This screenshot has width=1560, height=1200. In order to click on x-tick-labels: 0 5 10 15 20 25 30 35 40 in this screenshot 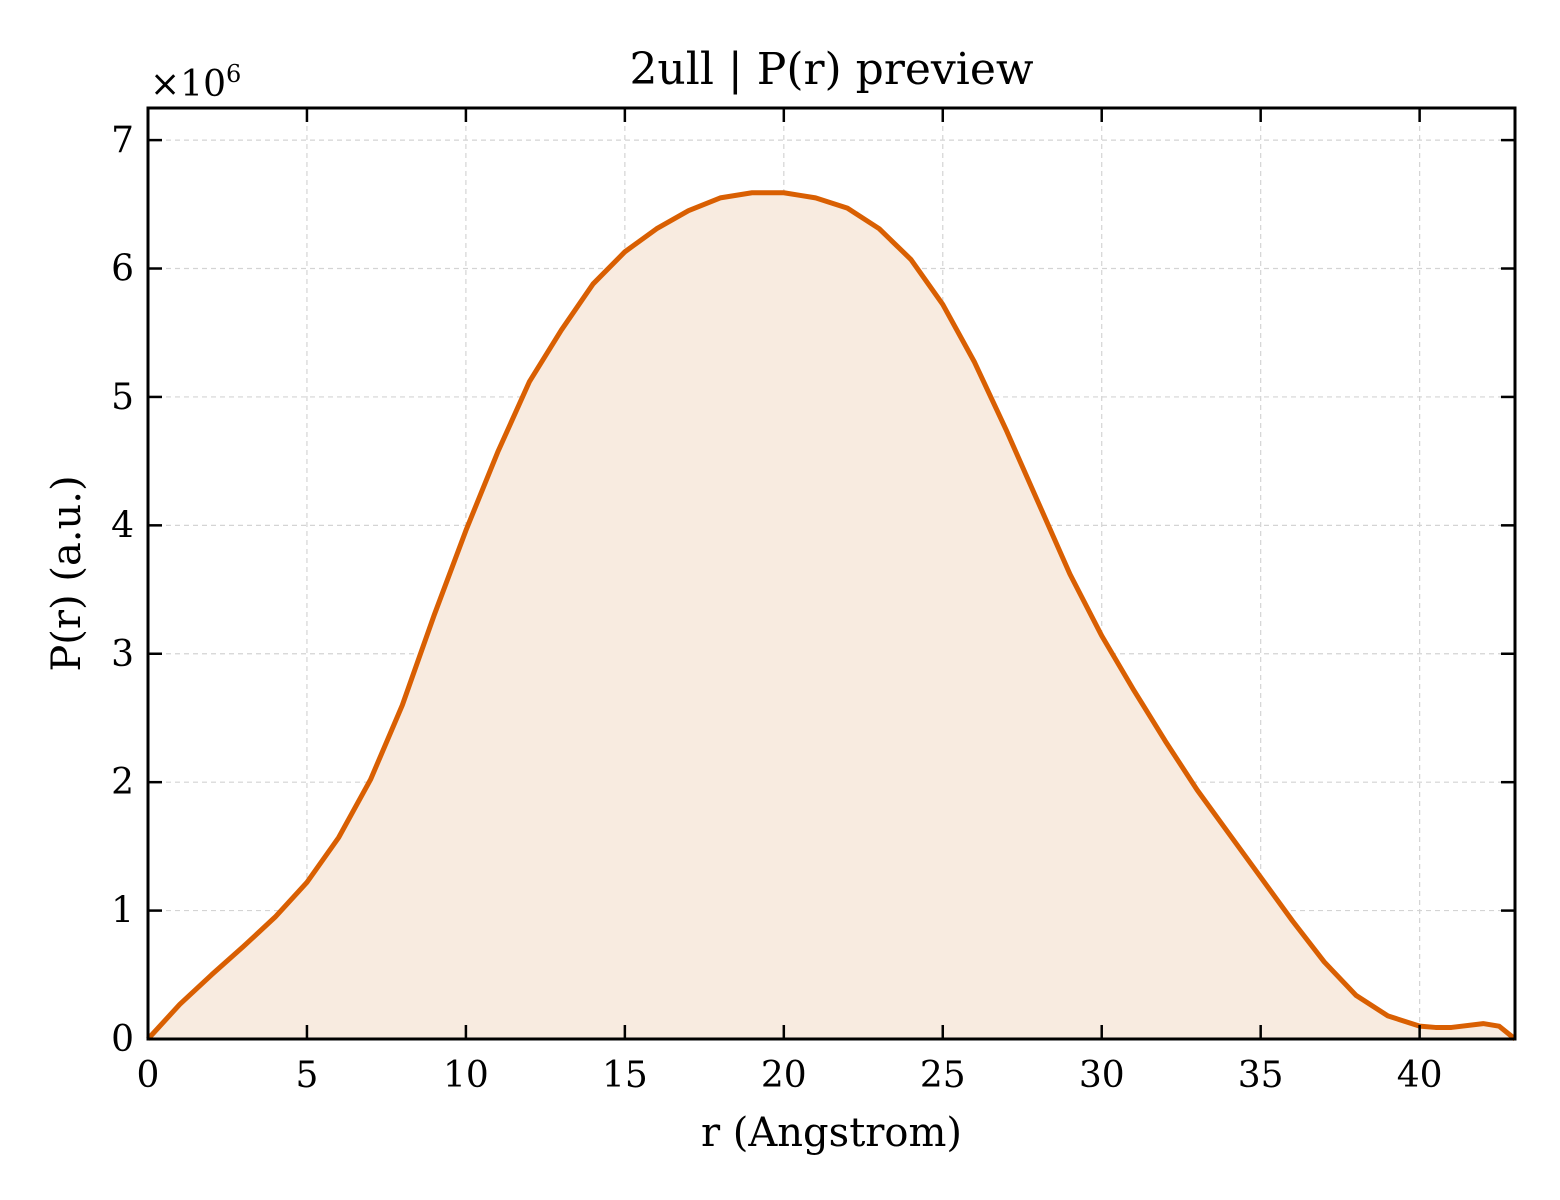, I will do `click(790, 1075)`.